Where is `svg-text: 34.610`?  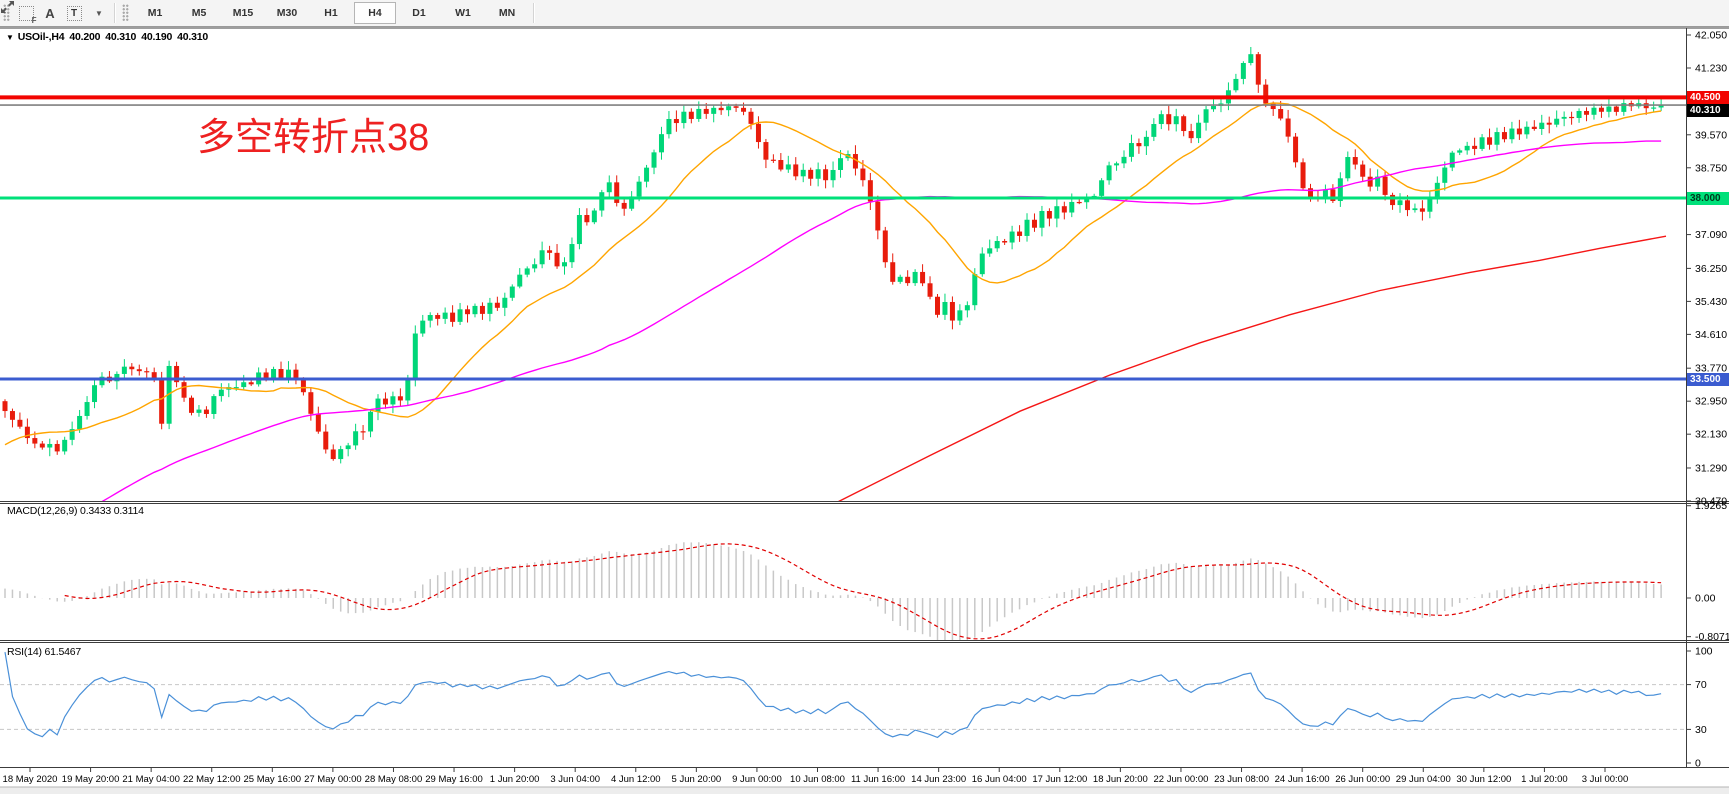
svg-text: 34.610 is located at coordinates (1711, 335).